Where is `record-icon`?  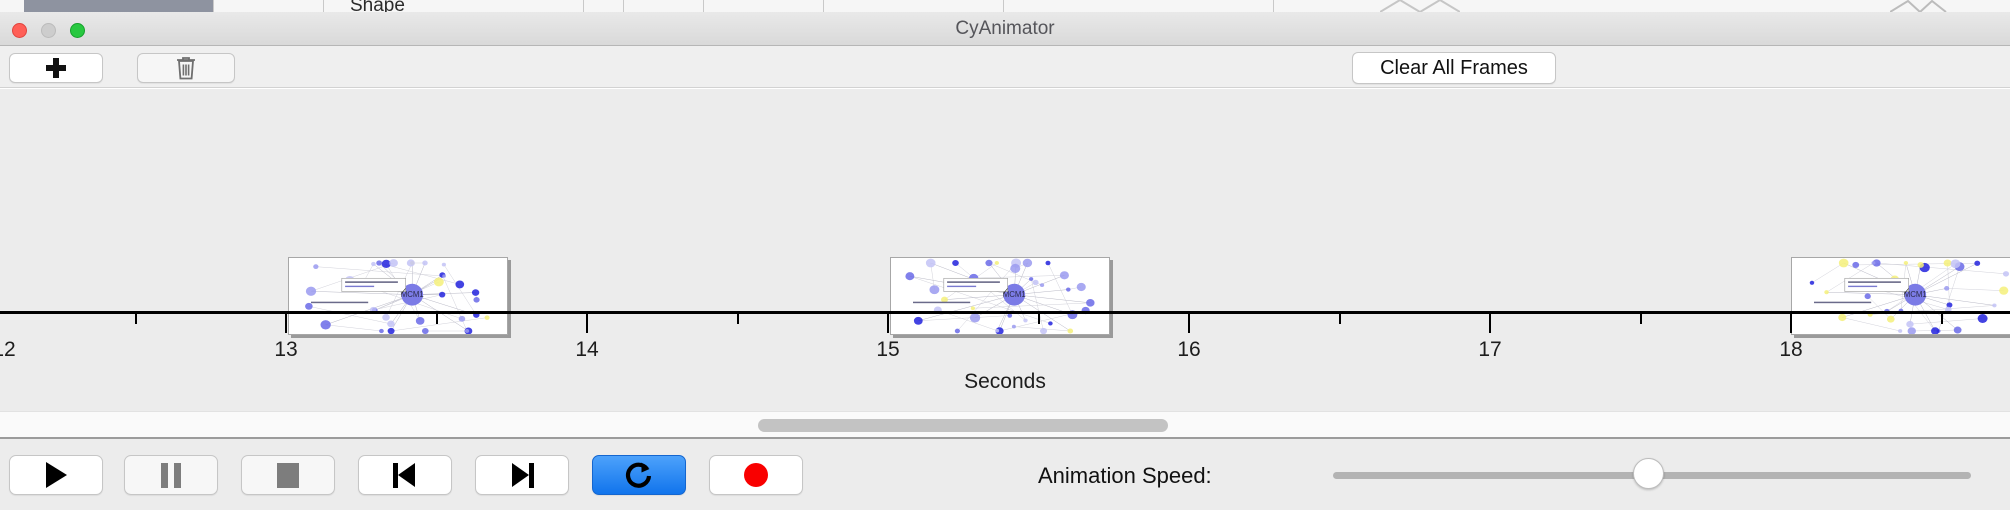
record-icon is located at coordinates (756, 475).